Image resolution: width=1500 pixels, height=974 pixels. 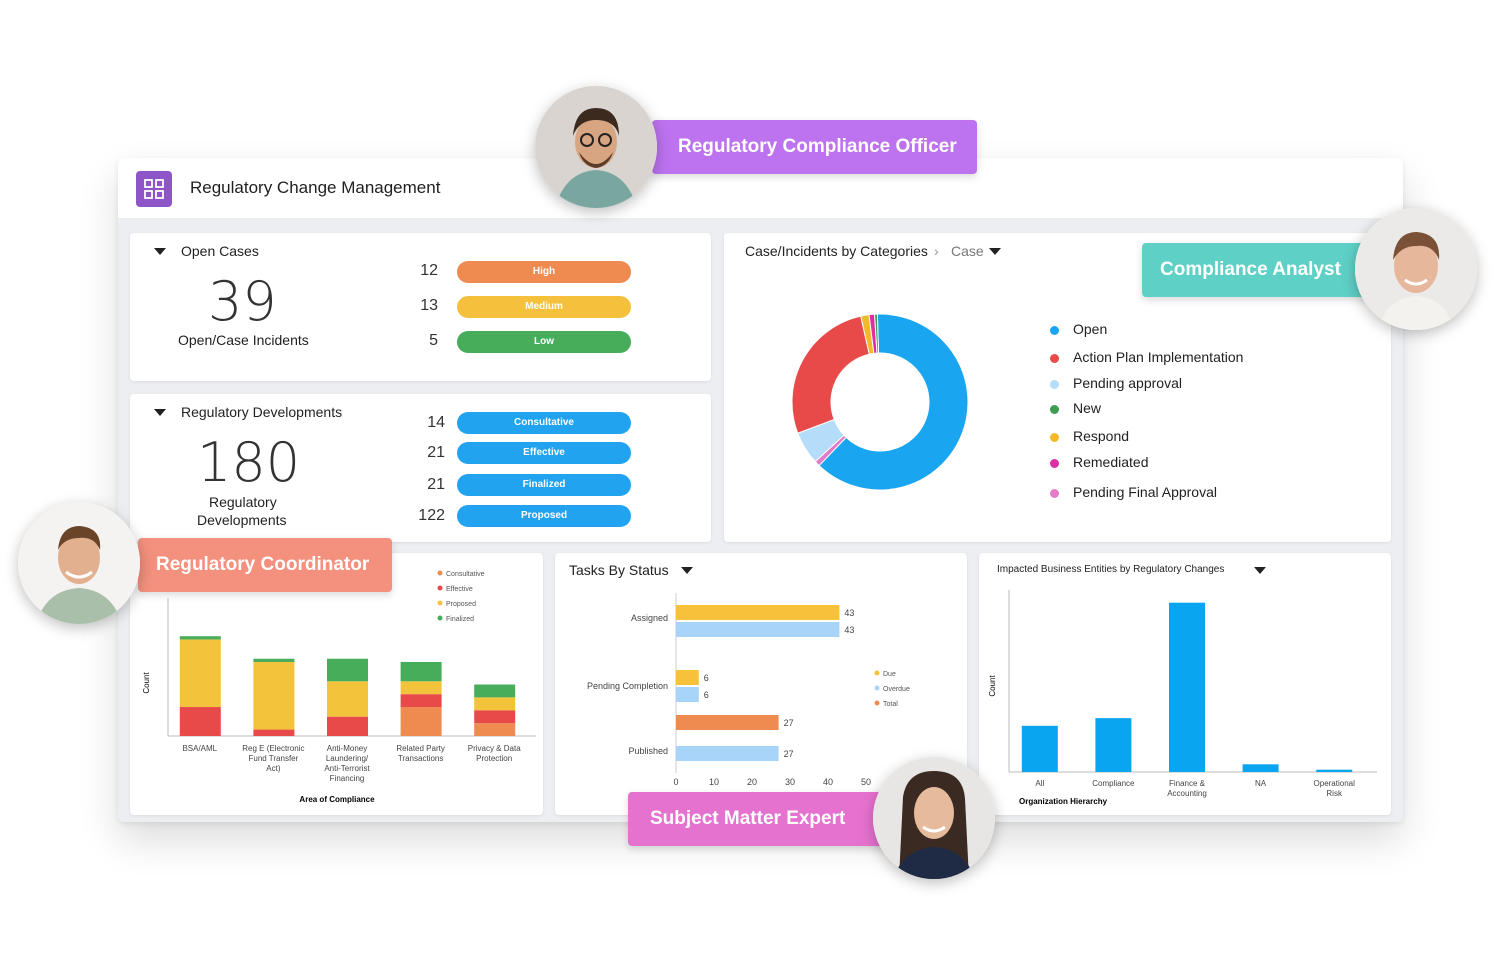 What do you see at coordinates (1335, 783) in the screenshot?
I see `tick-label: Operational` at bounding box center [1335, 783].